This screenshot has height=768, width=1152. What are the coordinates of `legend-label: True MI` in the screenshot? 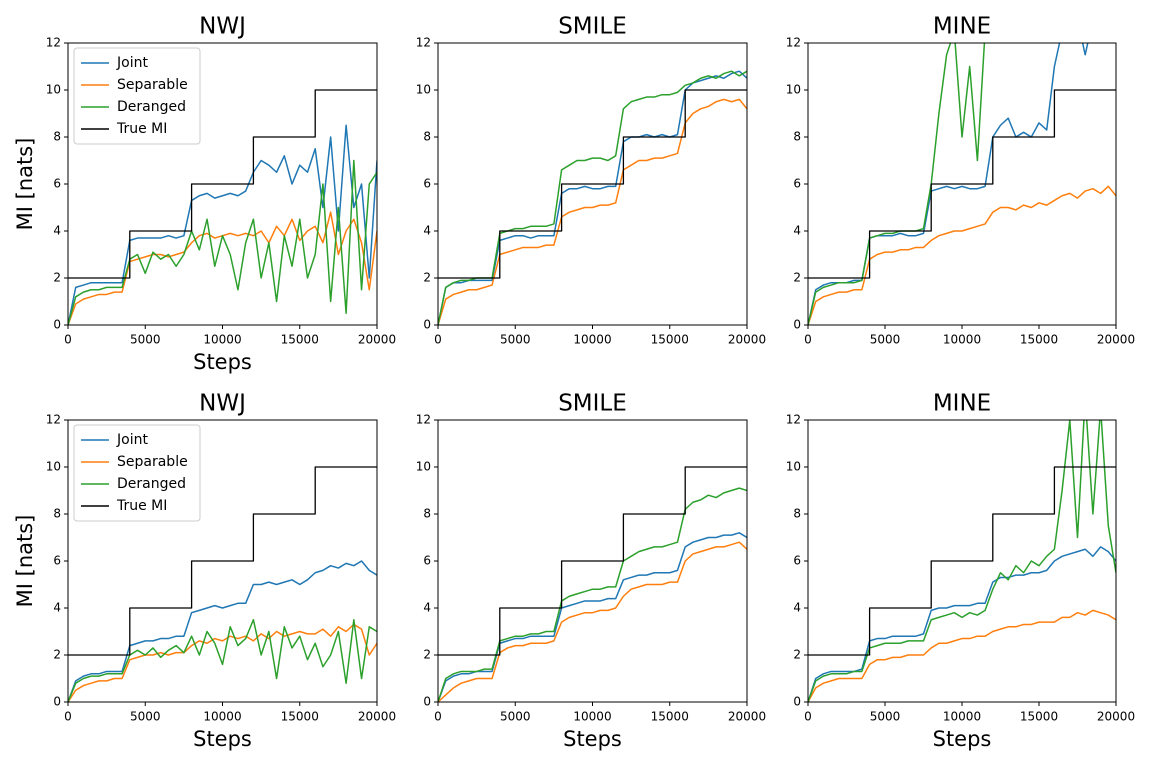 It's located at (141, 506).